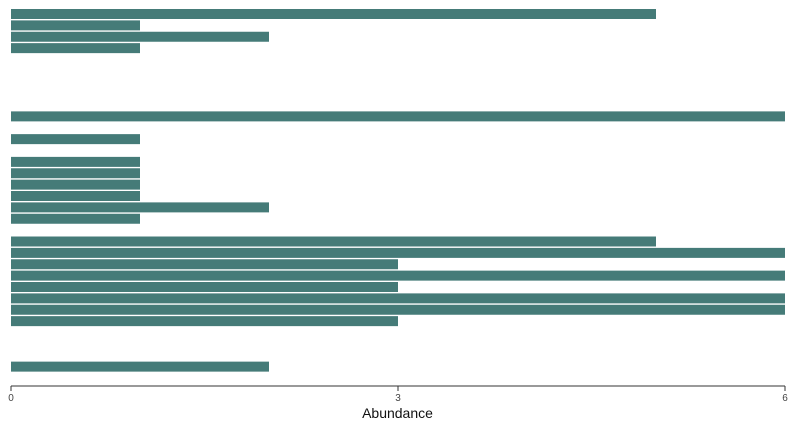 The image size is (793, 428). I want to click on x-tick-label: 3, so click(398, 398).